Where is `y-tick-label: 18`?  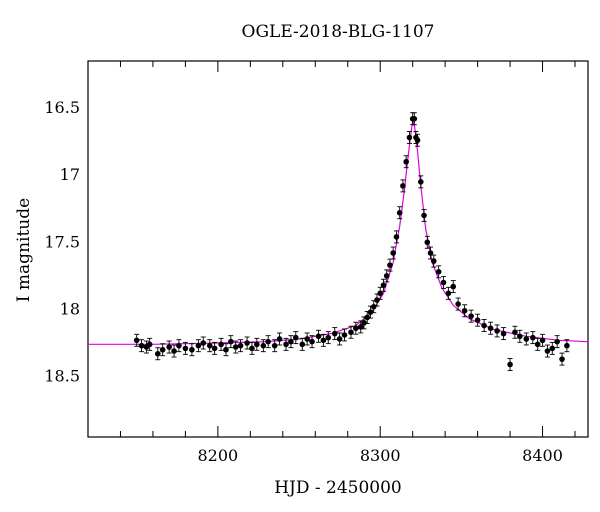
y-tick-label: 18 is located at coordinates (70, 308).